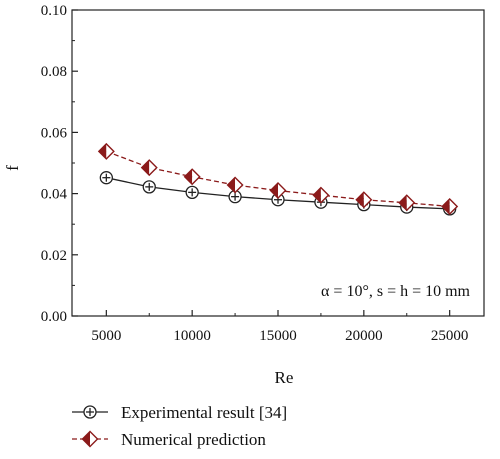  Describe the element at coordinates (193, 439) in the screenshot. I see `legend-label: Numerical prediction` at that location.